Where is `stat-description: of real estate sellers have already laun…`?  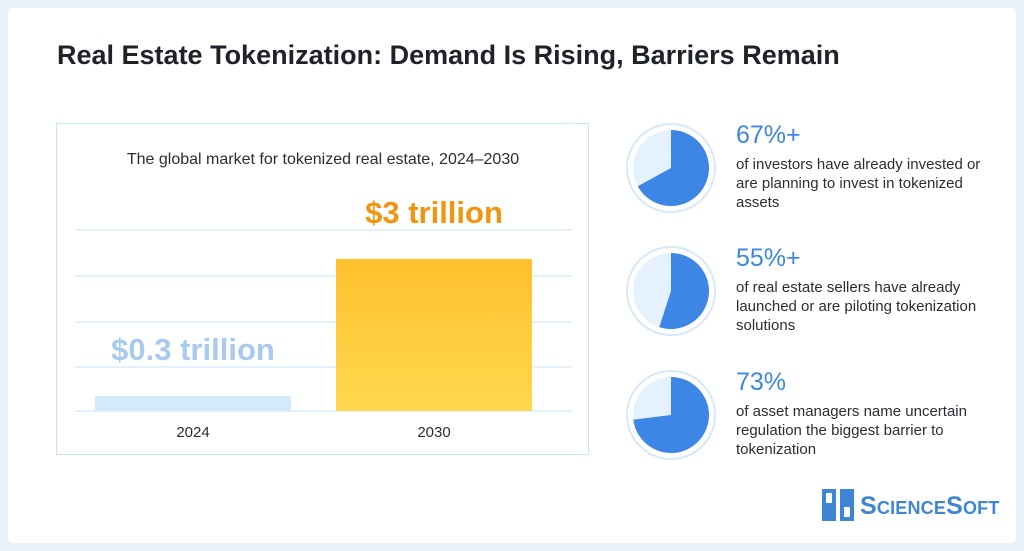 stat-description: of real estate sellers have already laun… is located at coordinates (856, 306).